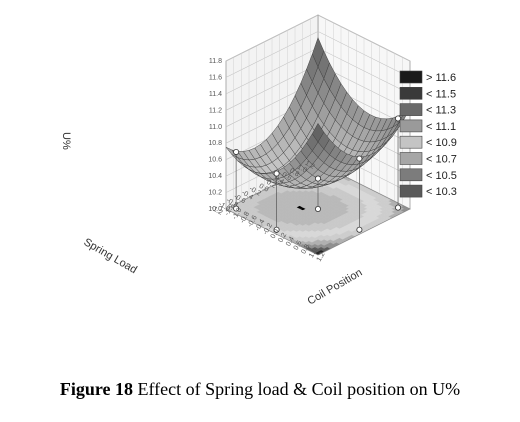  What do you see at coordinates (298, 245) in the screenshot?
I see `y-tick-label: 0.6` at bounding box center [298, 245].